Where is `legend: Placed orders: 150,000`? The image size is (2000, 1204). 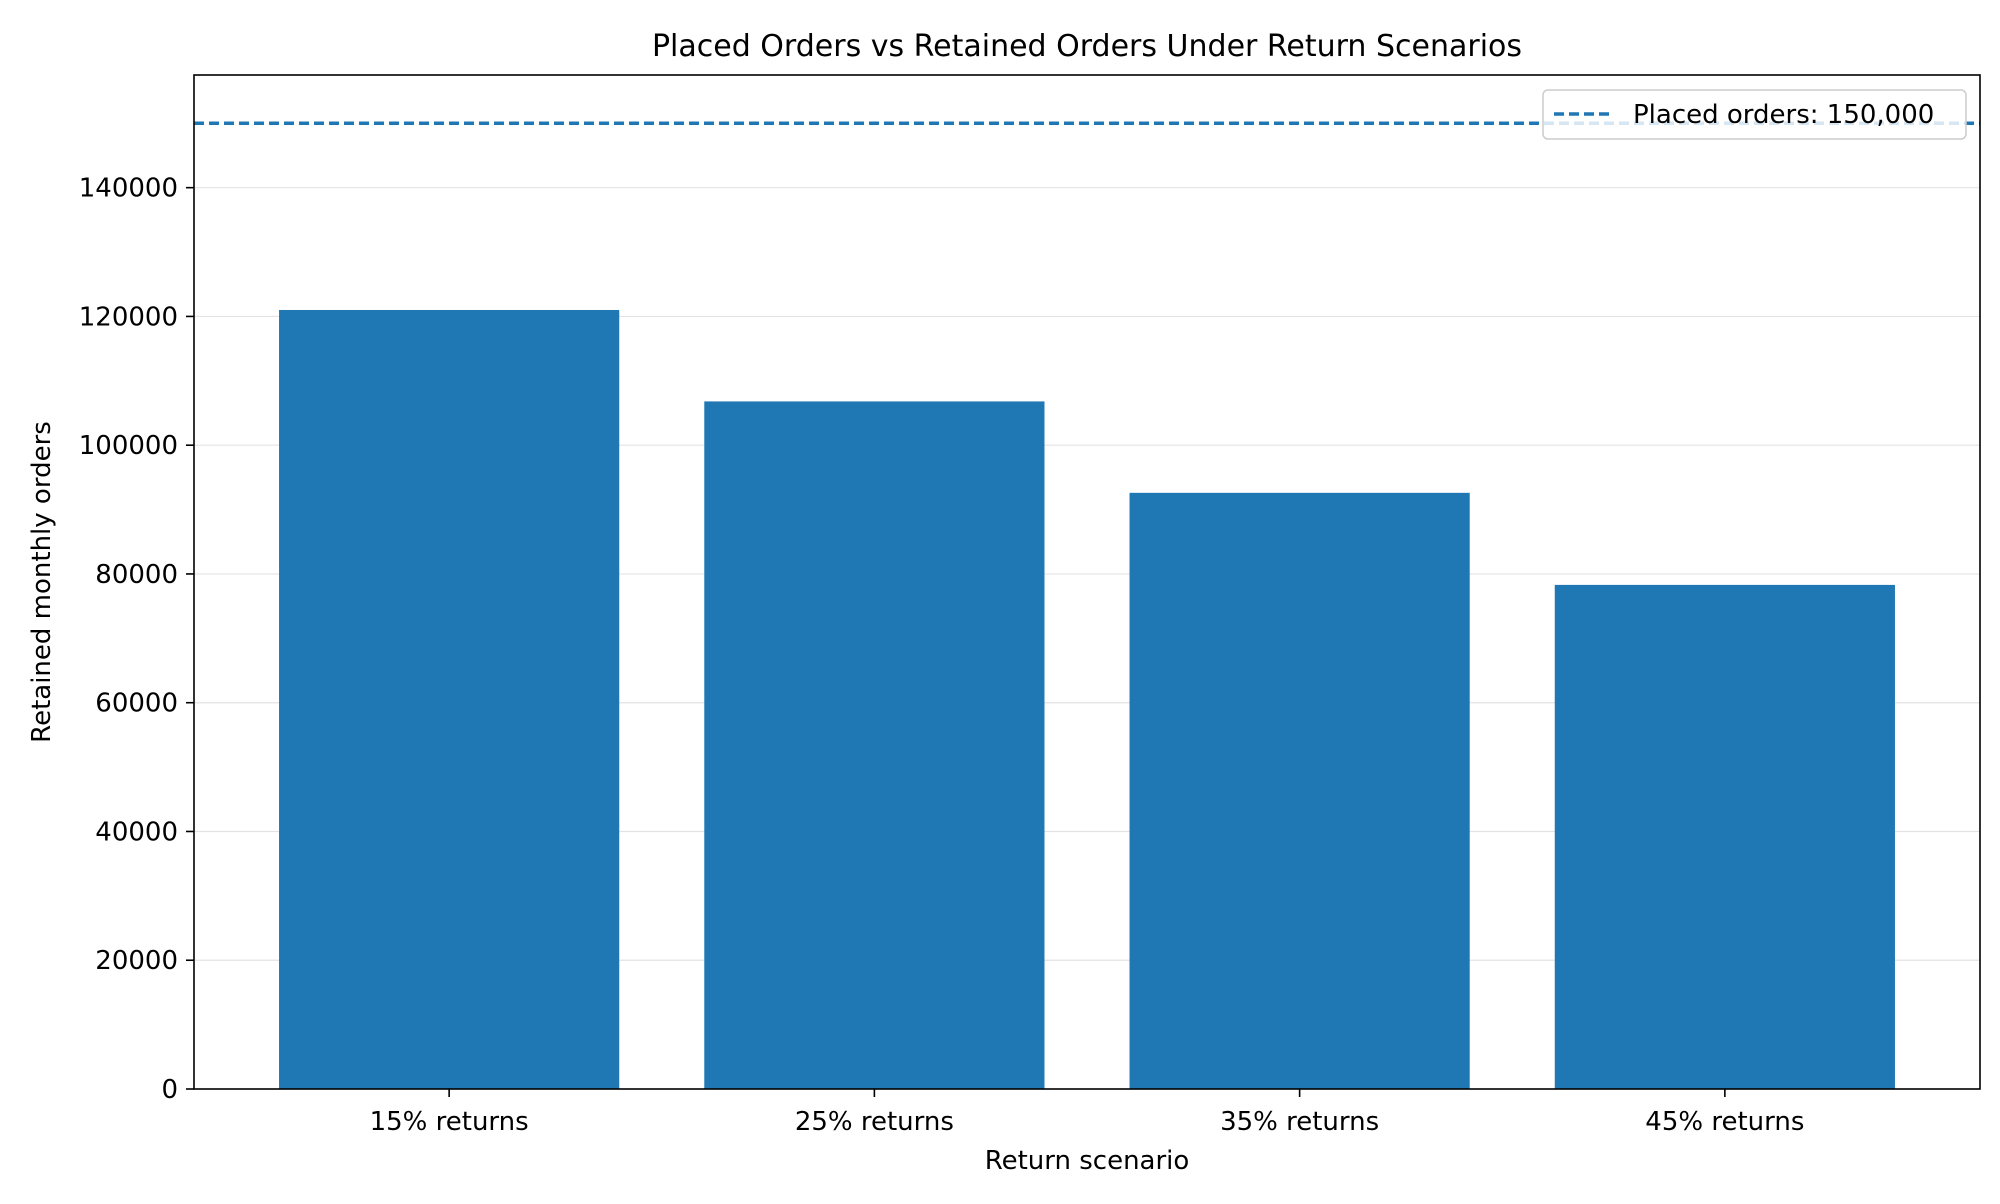
legend: Placed orders: 150,000 is located at coordinates (1754, 114).